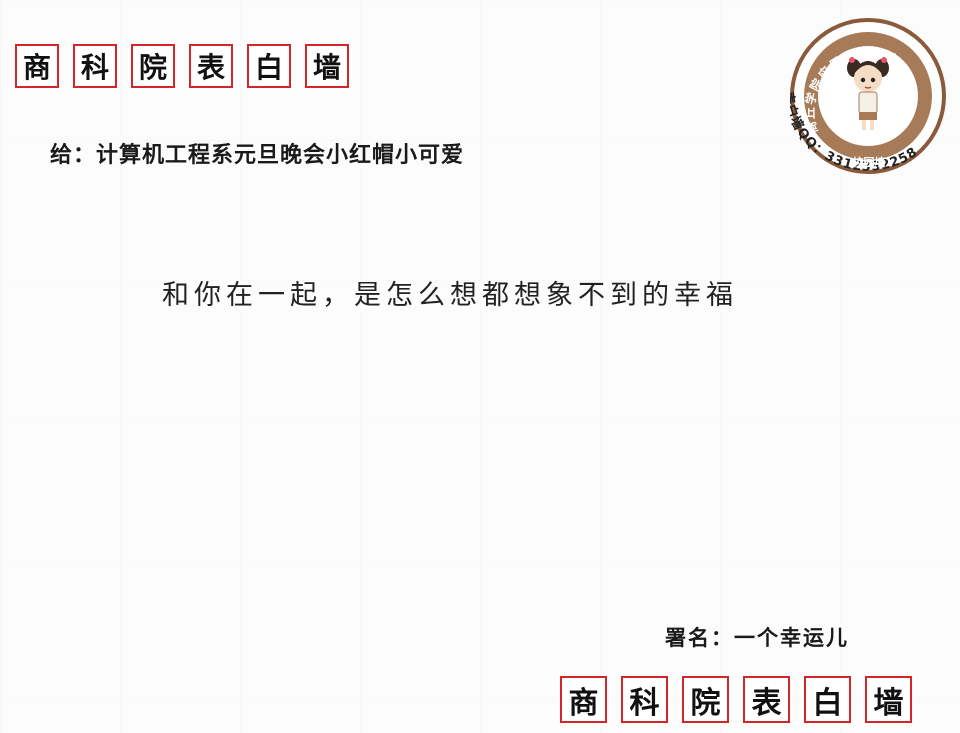  Describe the element at coordinates (869, 163) in the screenshot. I see `stamp-caption: 校园墙` at that location.